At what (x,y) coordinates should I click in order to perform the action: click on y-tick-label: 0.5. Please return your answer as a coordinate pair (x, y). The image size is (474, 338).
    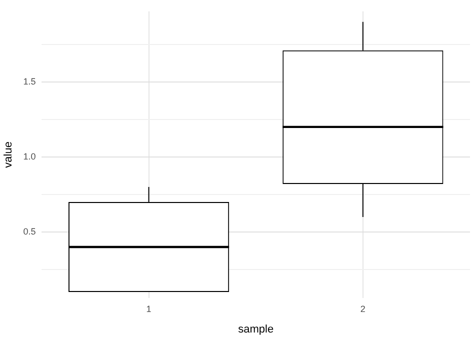
    Looking at the image, I should click on (29, 231).